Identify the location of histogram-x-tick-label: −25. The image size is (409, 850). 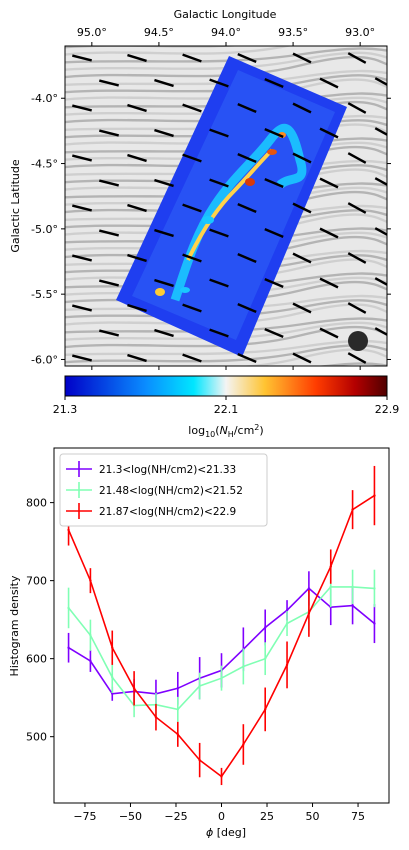
(175, 816).